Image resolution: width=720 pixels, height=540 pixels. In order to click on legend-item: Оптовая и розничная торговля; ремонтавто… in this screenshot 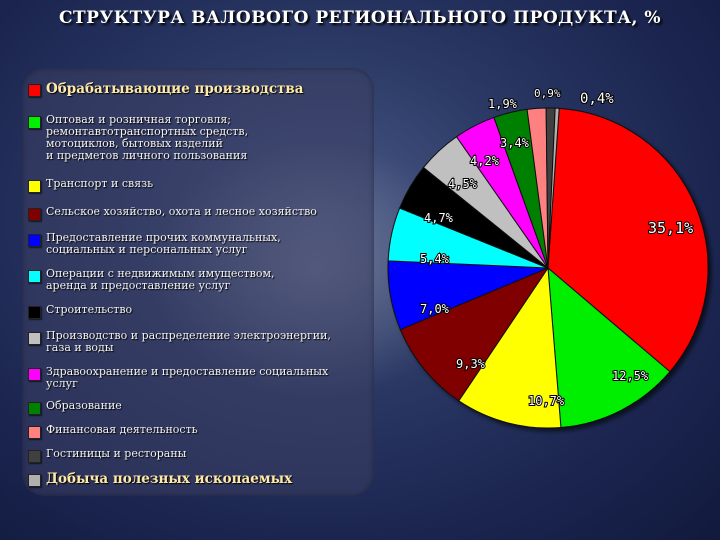, I will do `click(138, 138)`.